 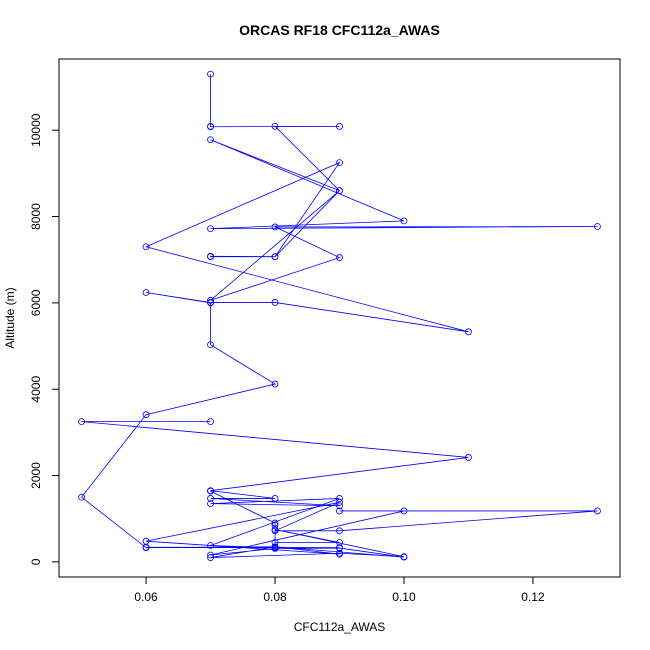 What do you see at coordinates (339, 590) in the screenshot?
I see `x-axis: 0.06 0.08 0.10 0.12` at bounding box center [339, 590].